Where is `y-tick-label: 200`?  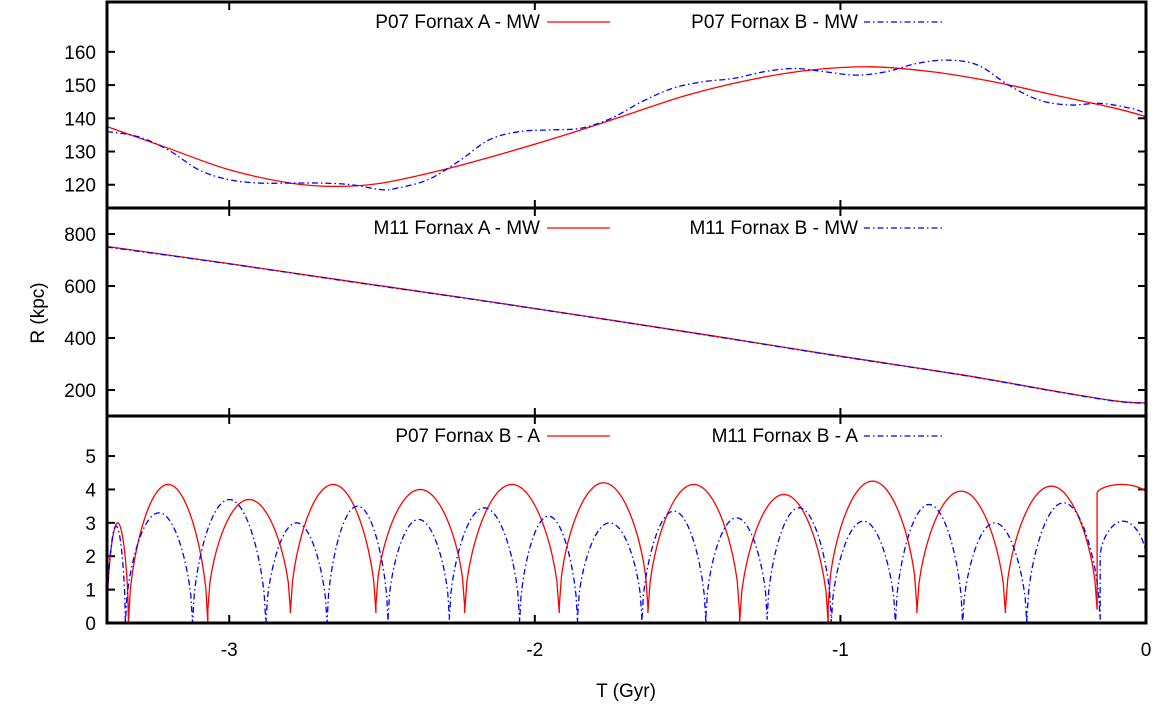
y-tick-label: 200 is located at coordinates (80, 391).